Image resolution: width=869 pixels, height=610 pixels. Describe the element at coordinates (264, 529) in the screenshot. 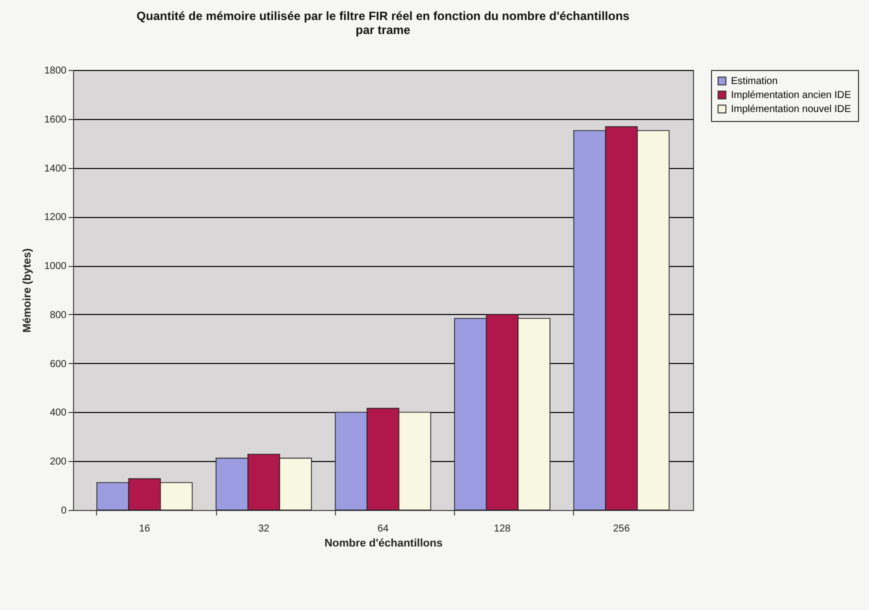

I see `x-tick-label: 32` at that location.